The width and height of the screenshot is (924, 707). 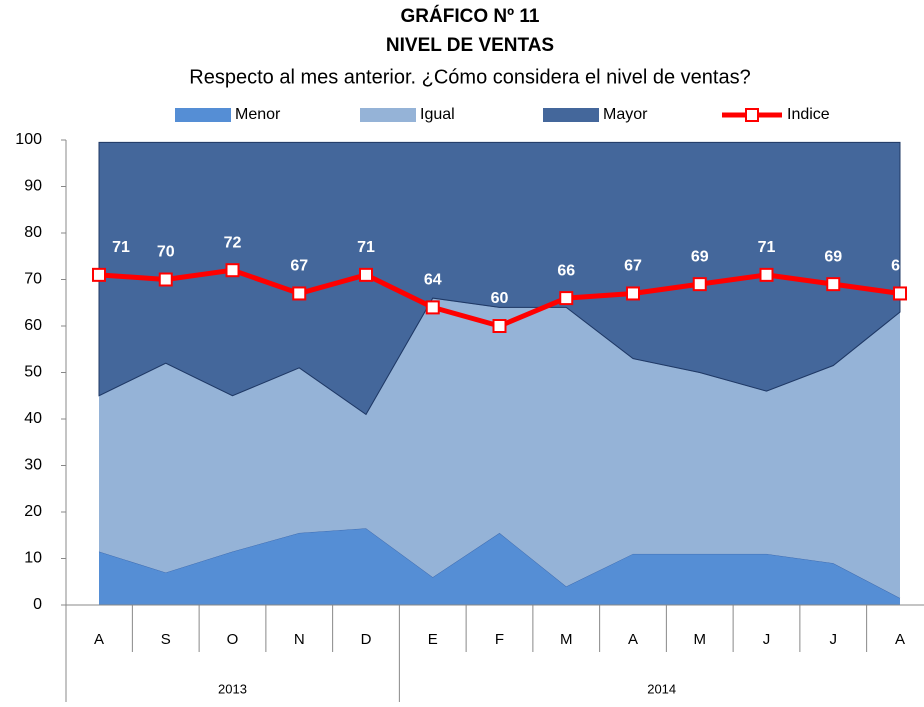 I want to click on y-tick-label: 90, so click(x=33, y=186).